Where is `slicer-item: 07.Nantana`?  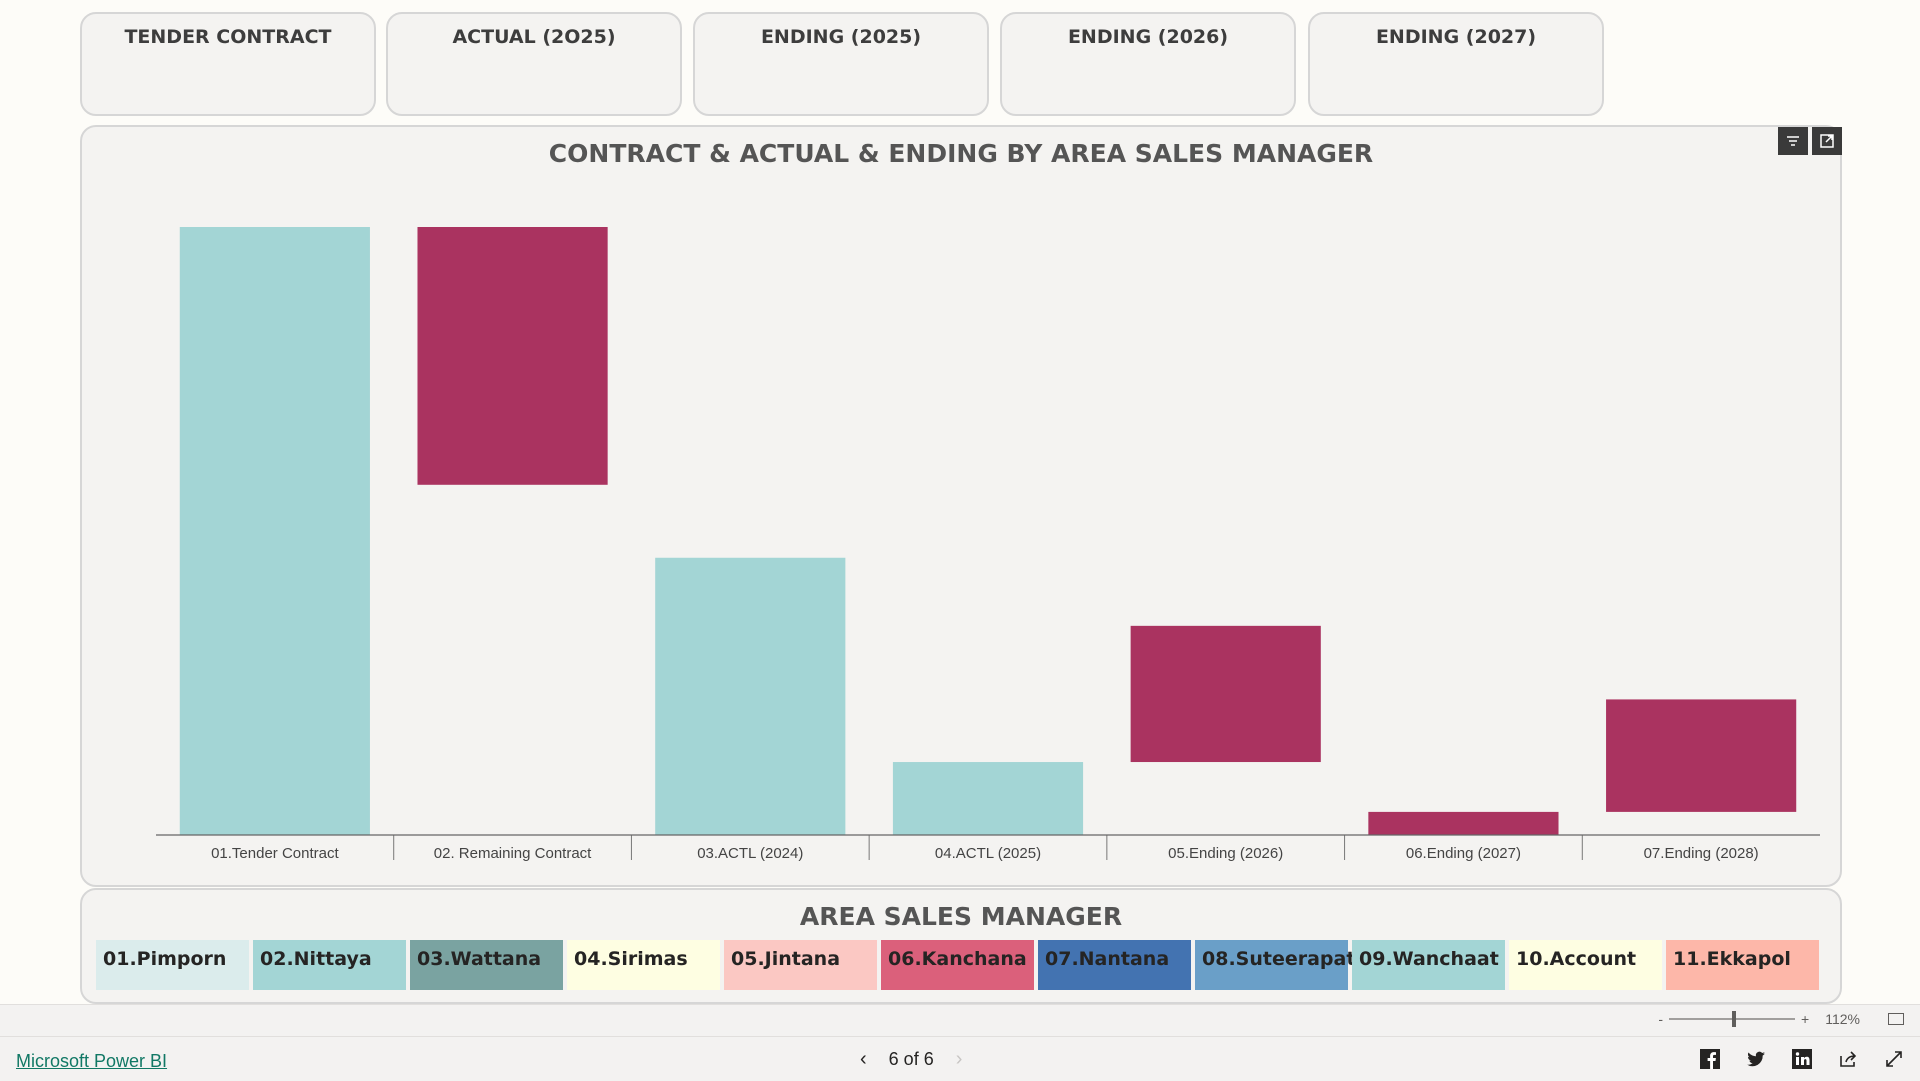 slicer-item: 07.Nantana is located at coordinates (1114, 965).